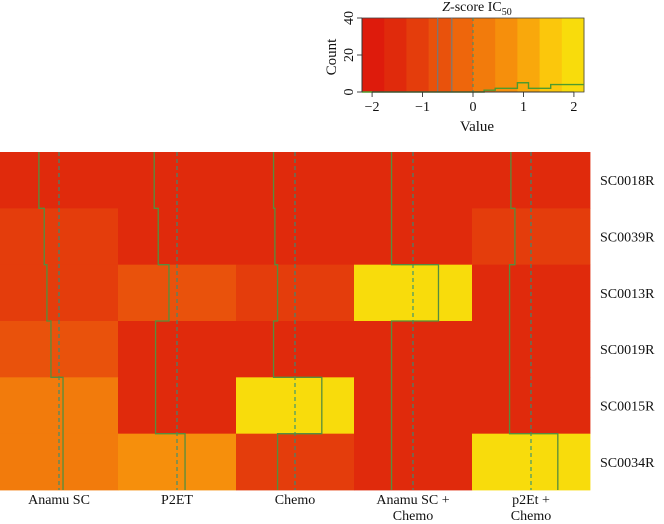  What do you see at coordinates (531, 500) in the screenshot?
I see `column-label: p2Et +` at bounding box center [531, 500].